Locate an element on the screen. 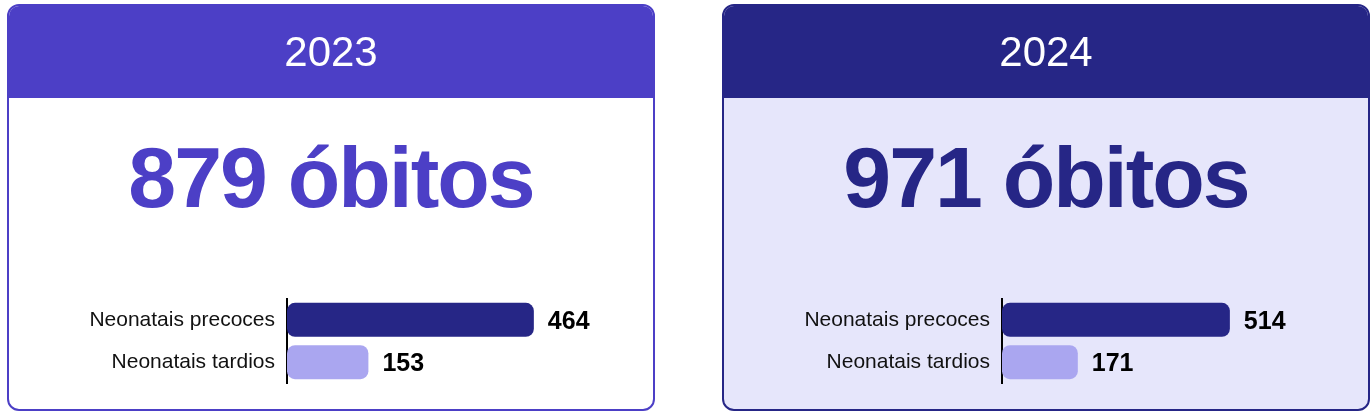 This screenshot has width=1371, height=411. chart-title: 2024 is located at coordinates (1046, 52).